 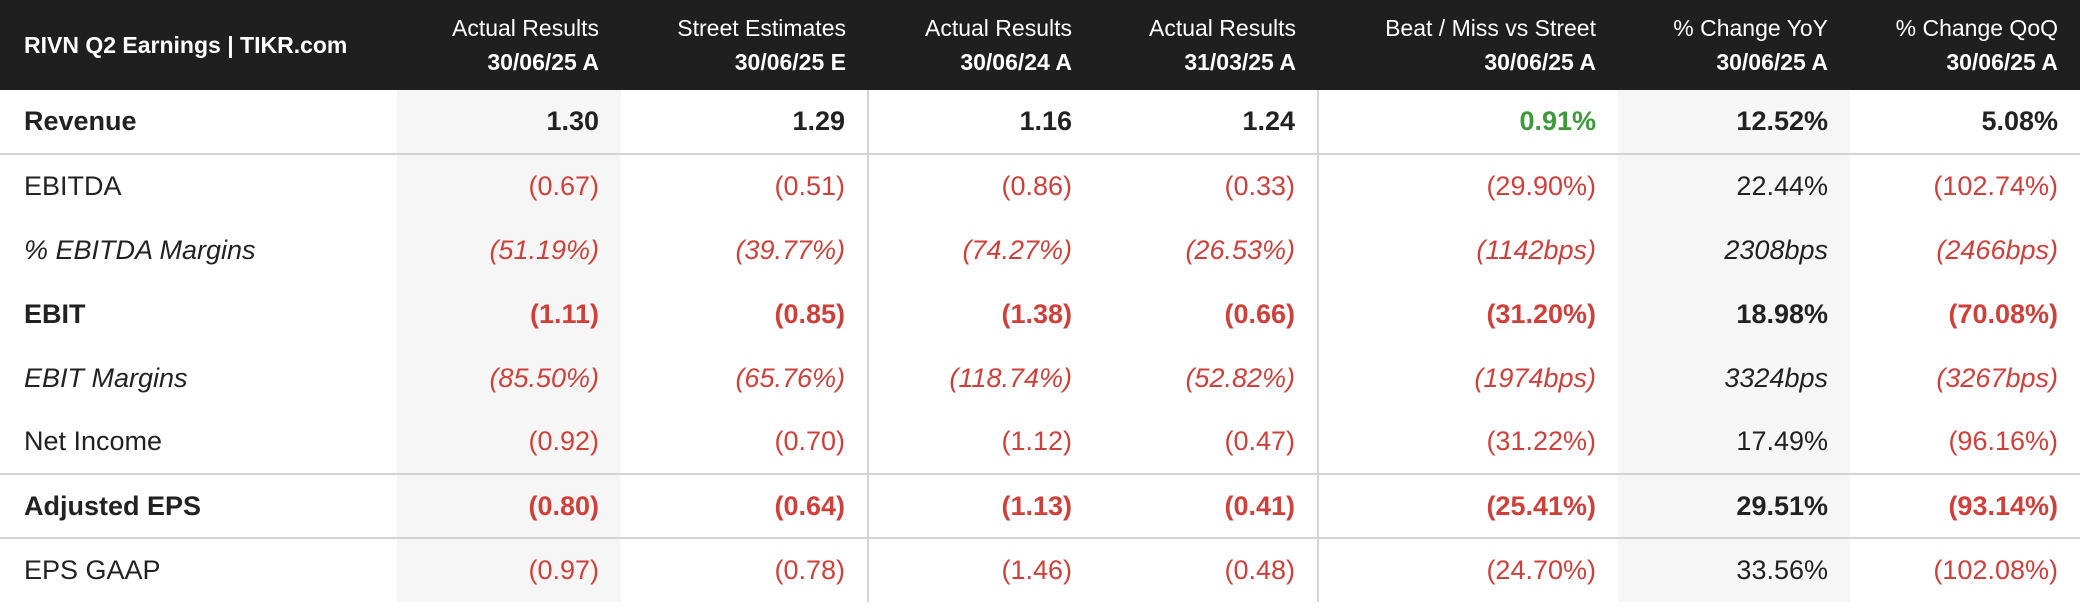 I want to click on cell-change-qoq: (70.08%), so click(x=2003, y=313).